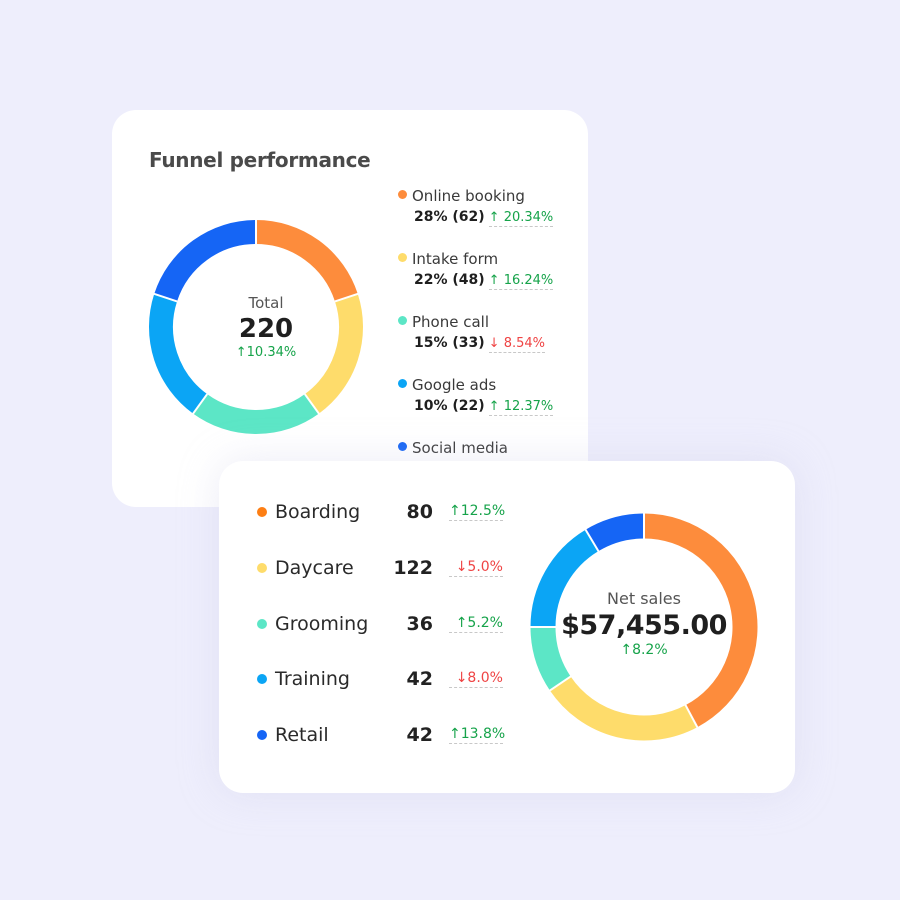 This screenshot has height=900, width=900. I want to click on legend-label: Google ads, so click(454, 385).